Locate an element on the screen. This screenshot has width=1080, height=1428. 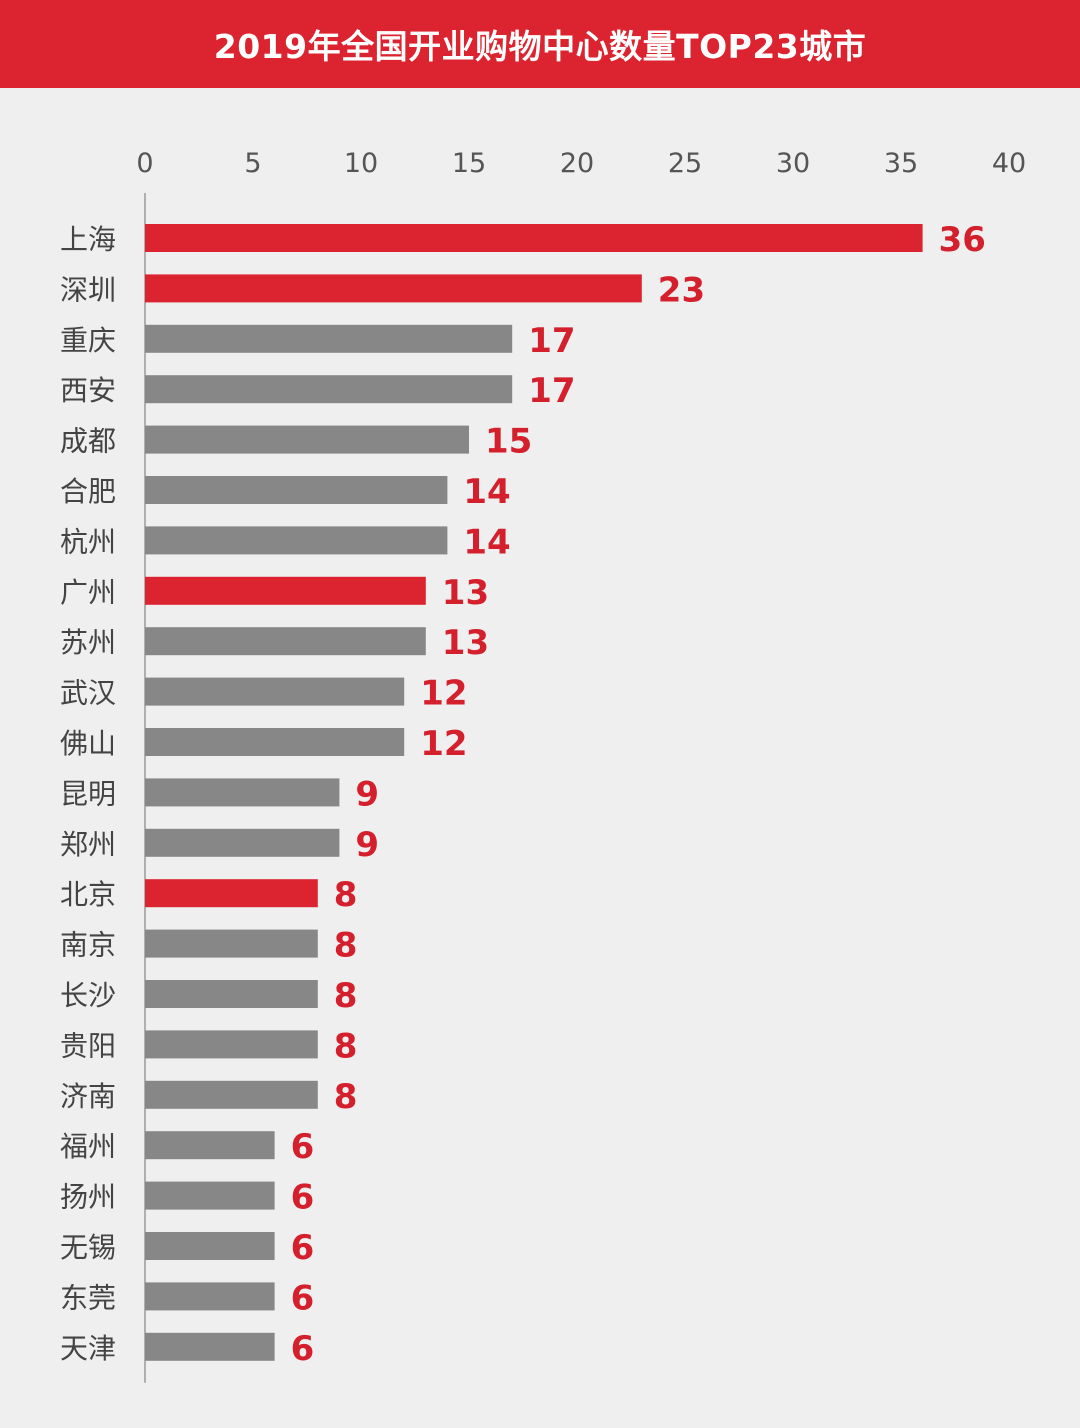
city-label: 合肥 is located at coordinates (88, 491).